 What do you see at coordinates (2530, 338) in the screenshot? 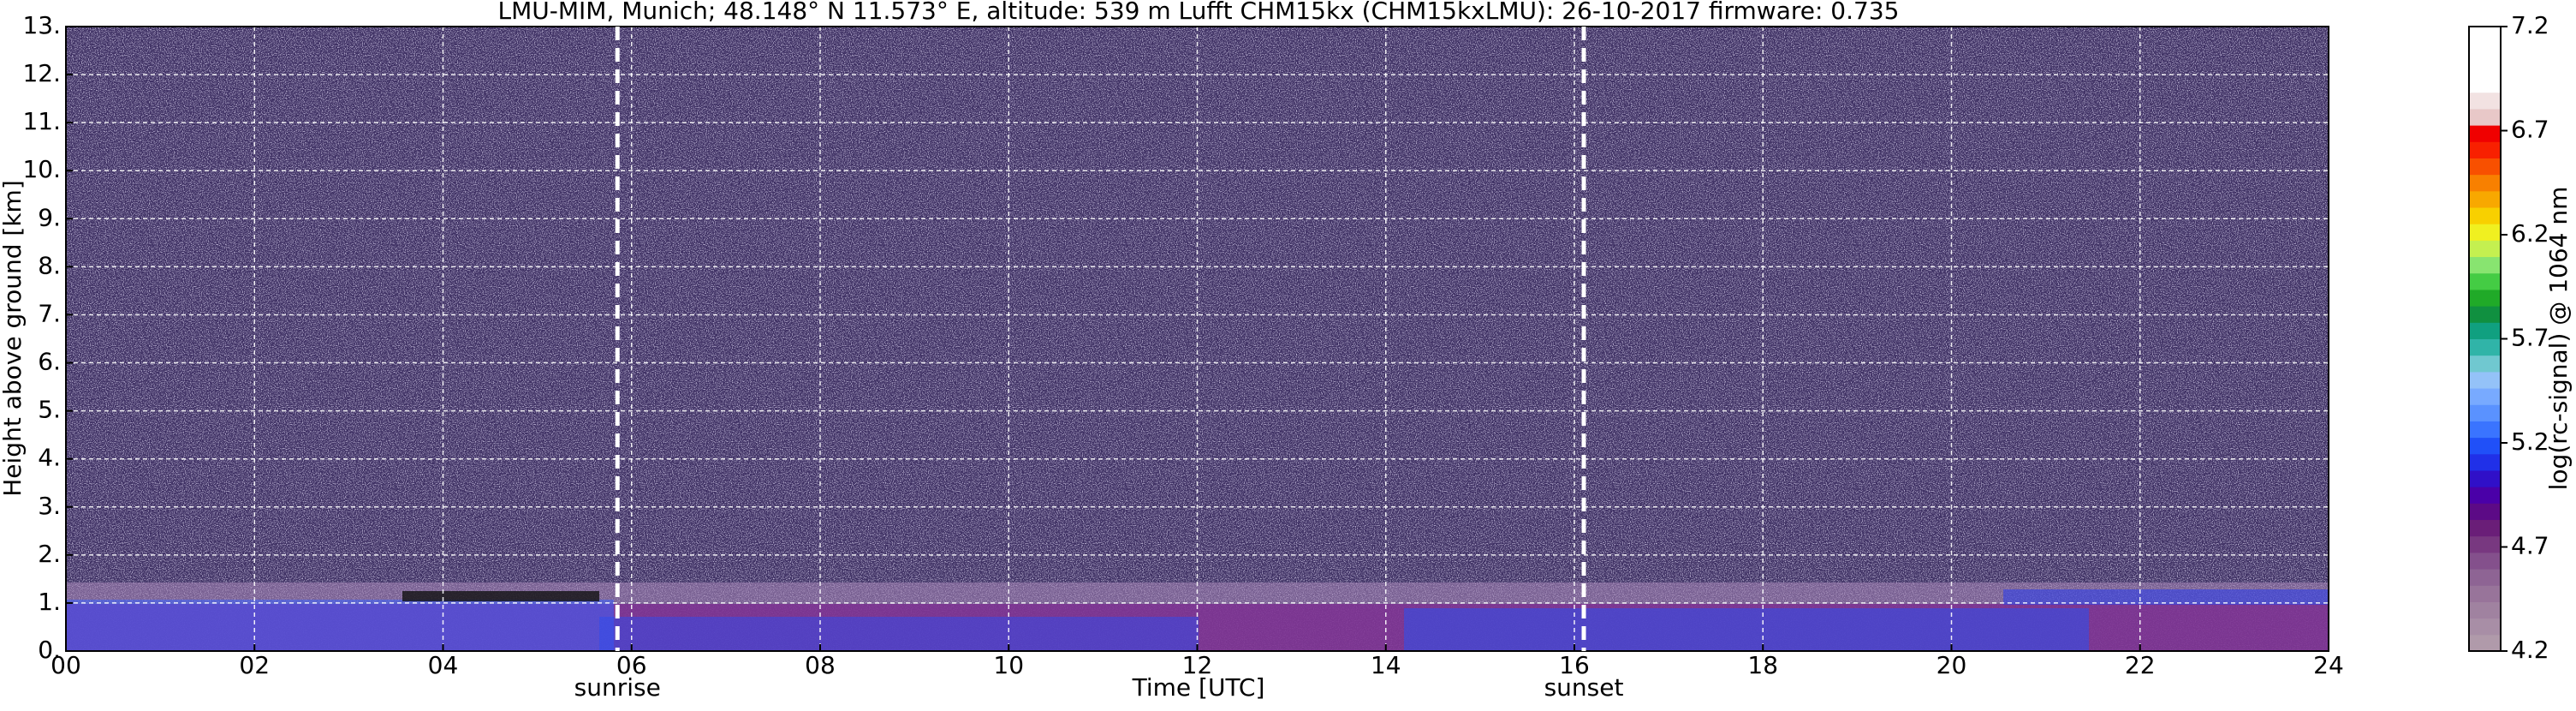
I see `colorbar-tick-label: 5.7` at bounding box center [2530, 338].